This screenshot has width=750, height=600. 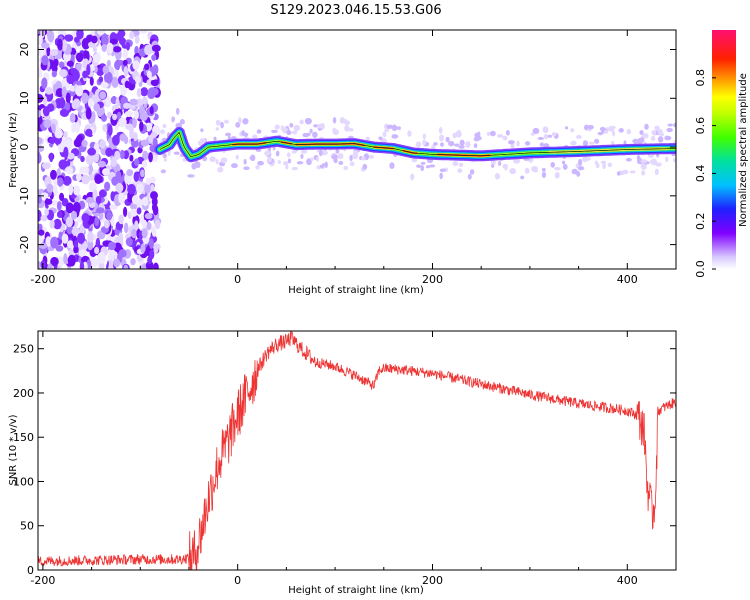 What do you see at coordinates (42, 580) in the screenshot?
I see `snr-xtick-label: -200` at bounding box center [42, 580].